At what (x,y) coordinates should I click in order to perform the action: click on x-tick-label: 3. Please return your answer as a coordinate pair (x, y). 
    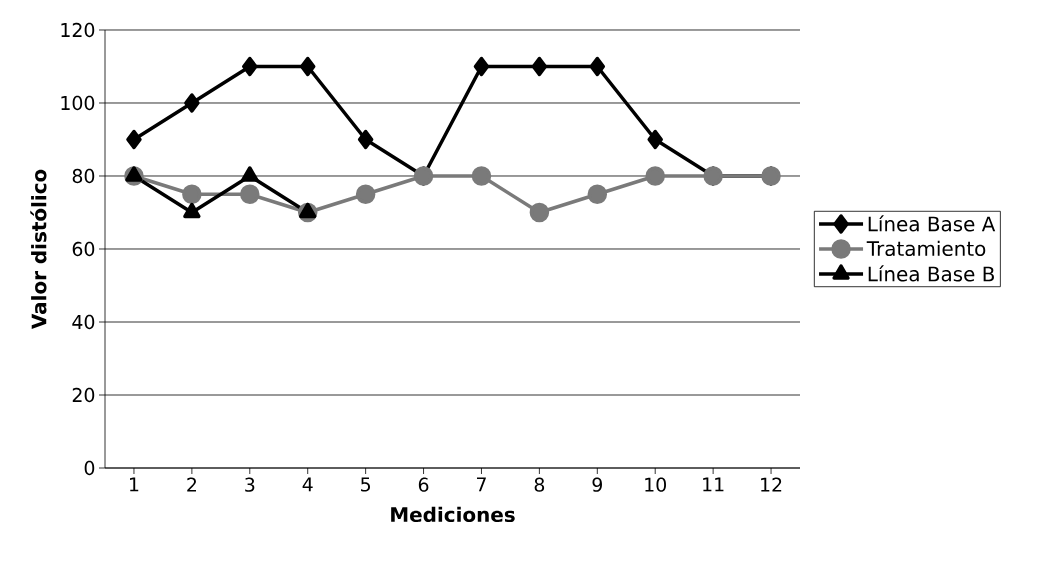
    Looking at the image, I should click on (250, 484).